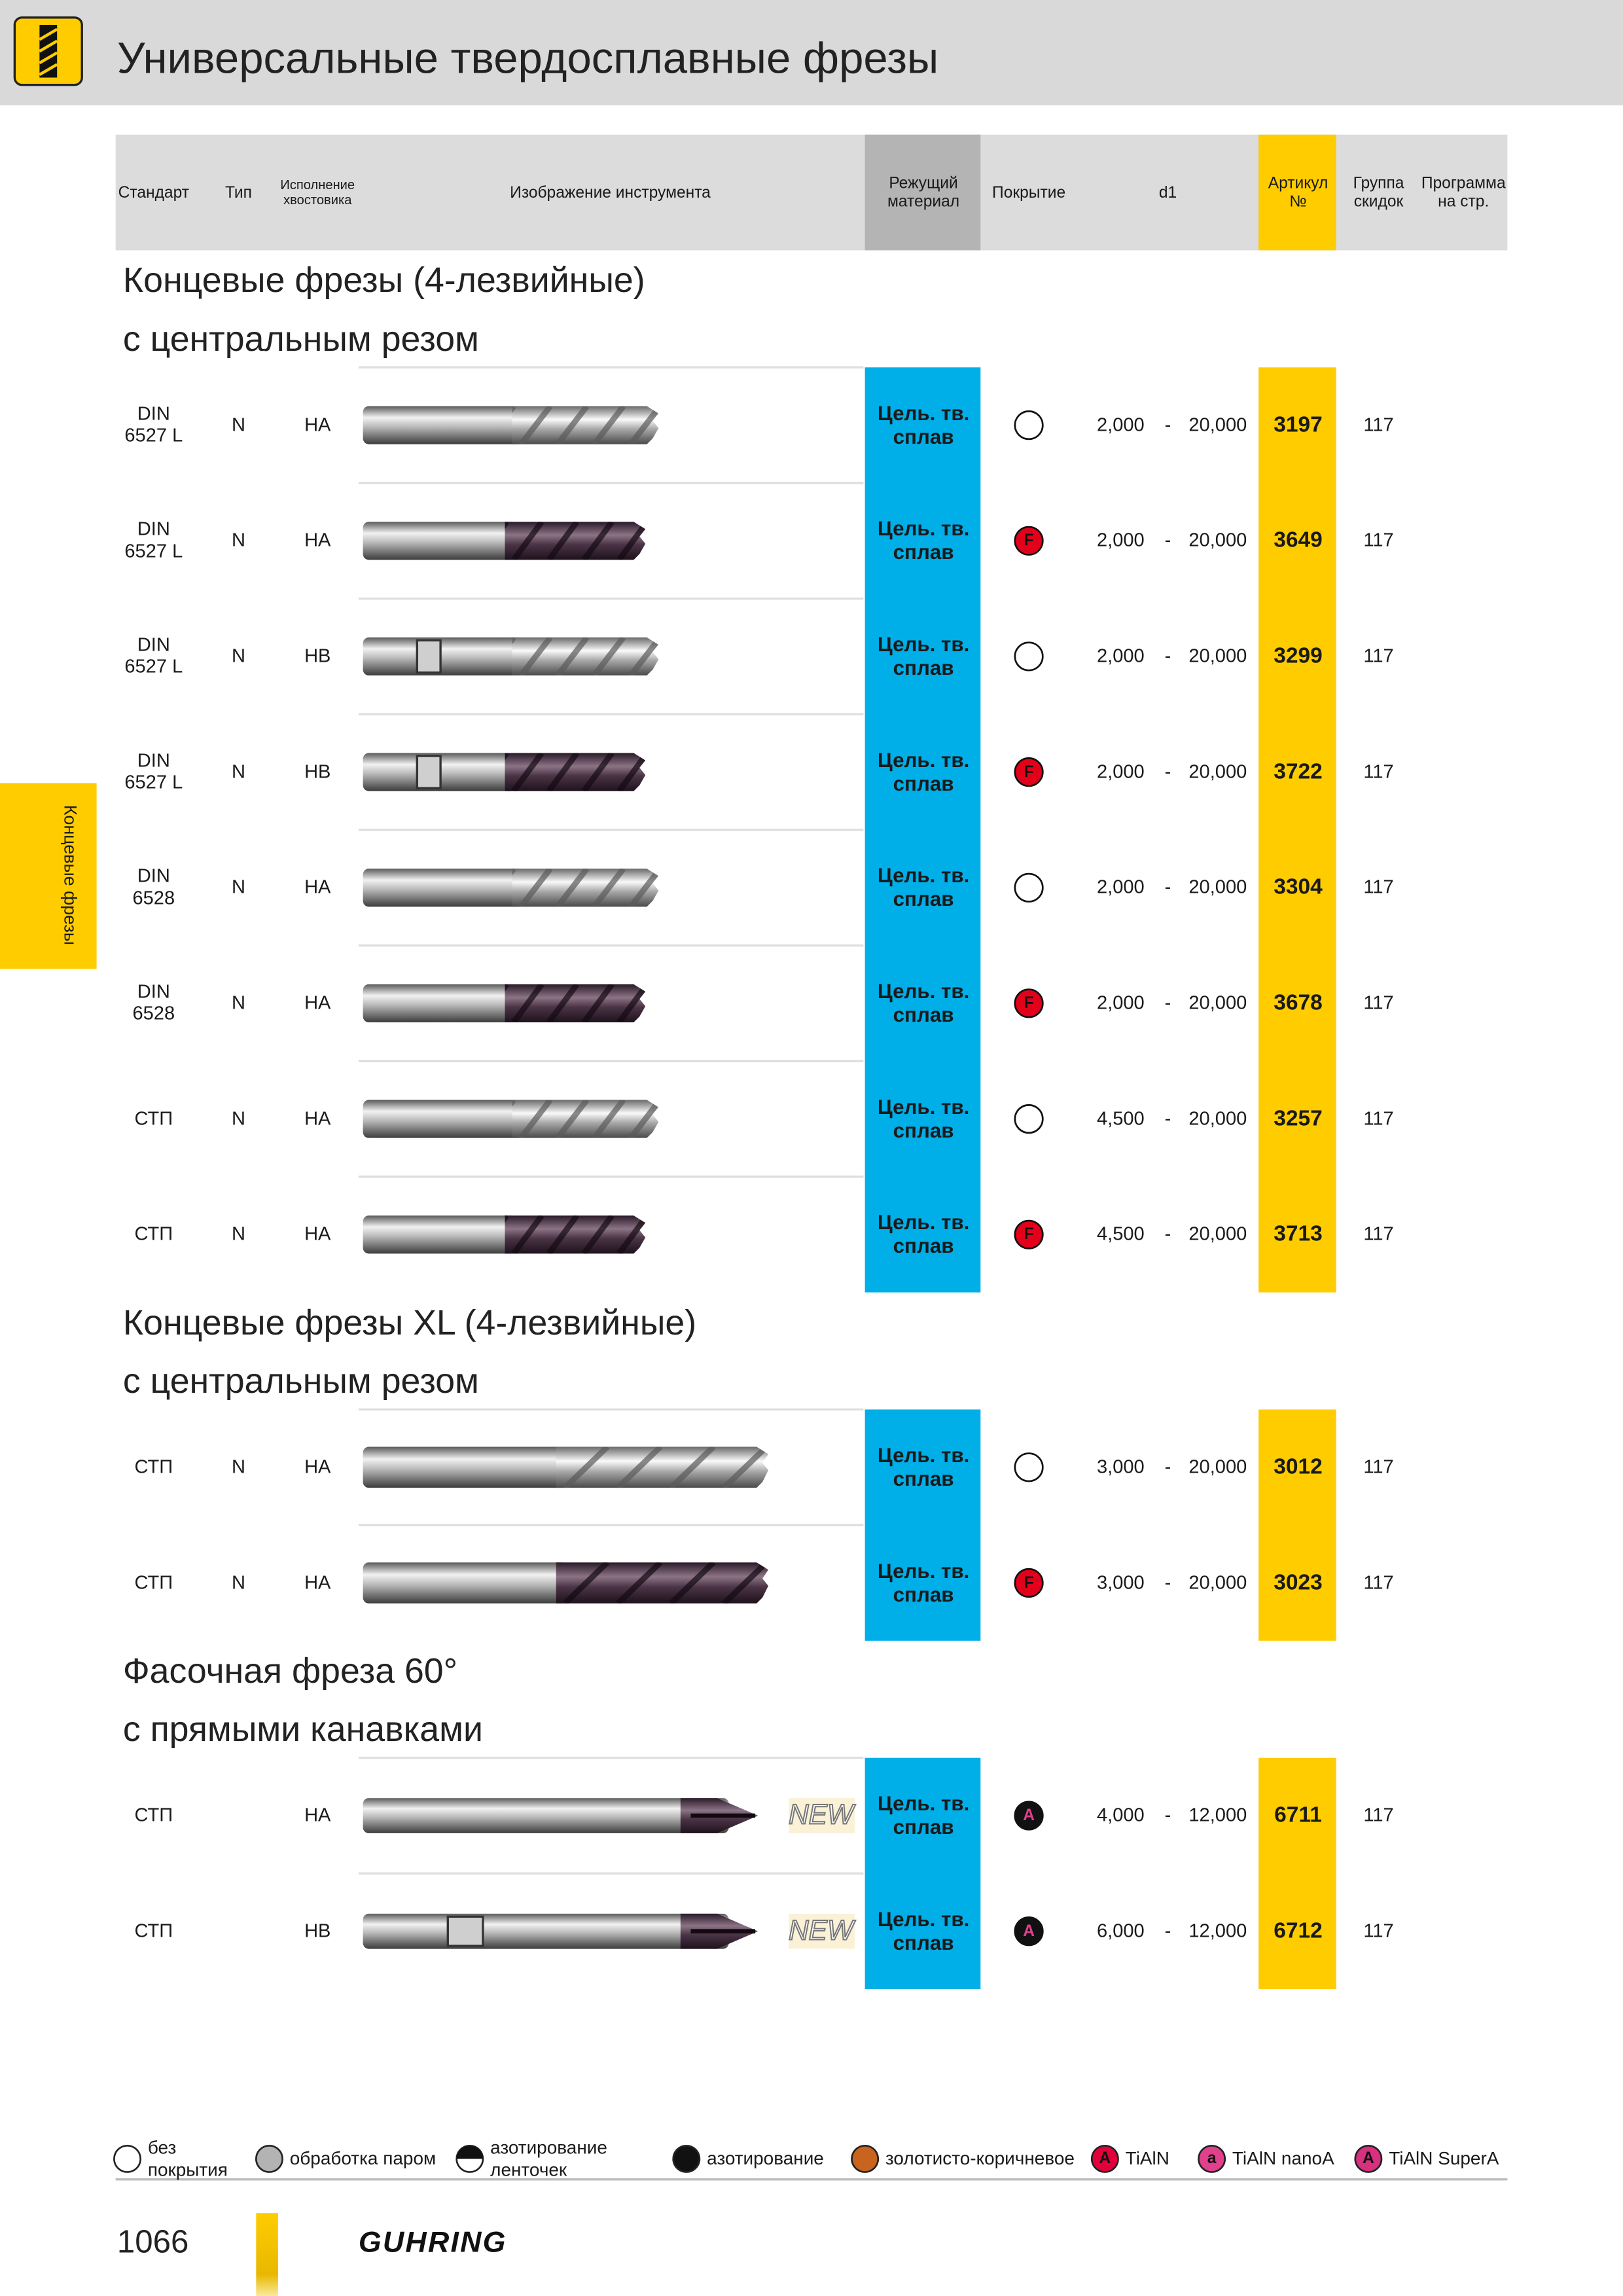 This screenshot has height=2296, width=1623. Describe the element at coordinates (1298, 540) in the screenshot. I see `article: 3649` at that location.